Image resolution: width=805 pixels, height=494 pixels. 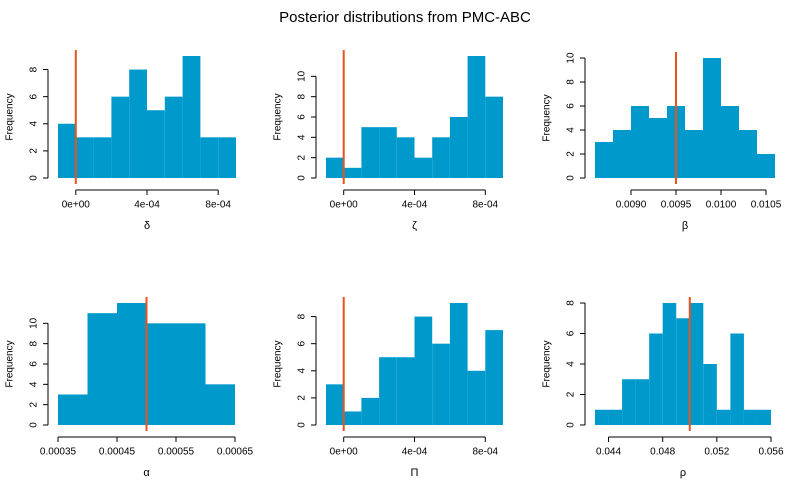 What do you see at coordinates (117, 452) in the screenshot?
I see `x-tick-label: 0.00045` at bounding box center [117, 452].